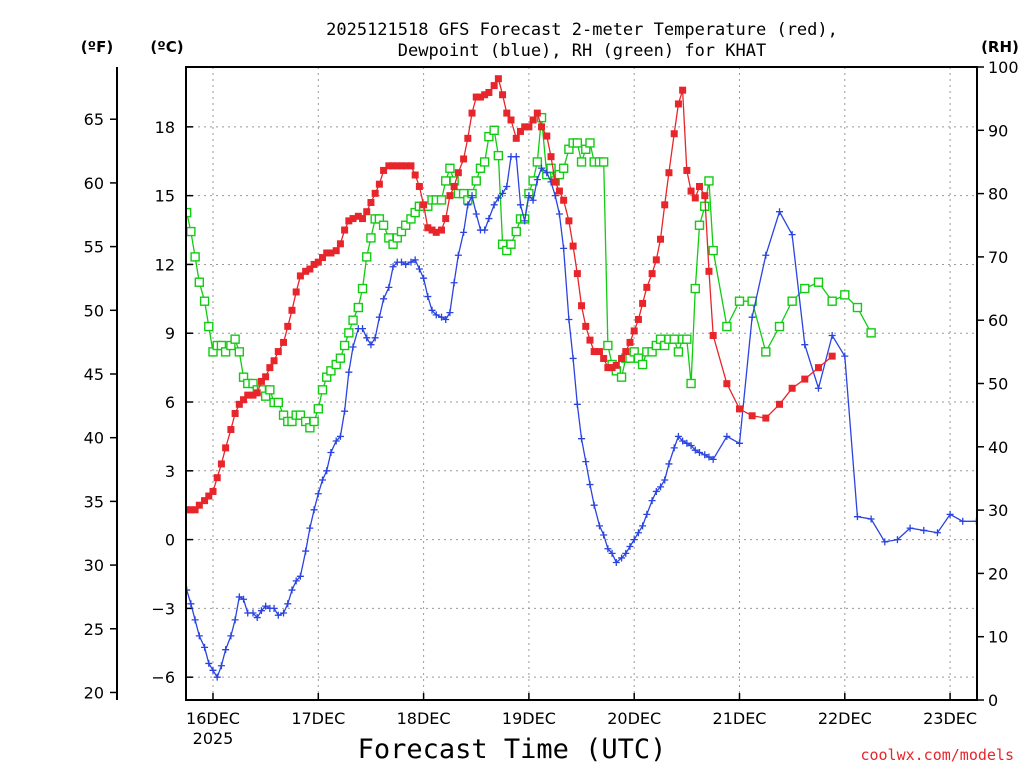  What do you see at coordinates (163, 677) in the screenshot?
I see `celsius-tick-label: −6` at bounding box center [163, 677].